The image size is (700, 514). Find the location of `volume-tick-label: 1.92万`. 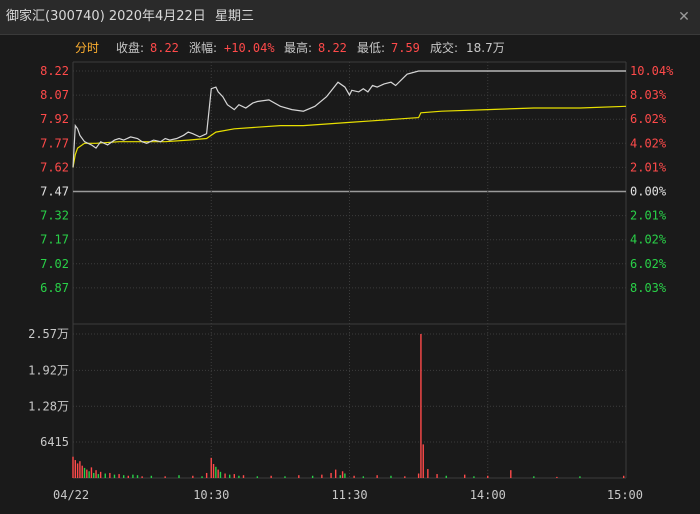

volume-tick-label: 1.92万 is located at coordinates (48, 370).